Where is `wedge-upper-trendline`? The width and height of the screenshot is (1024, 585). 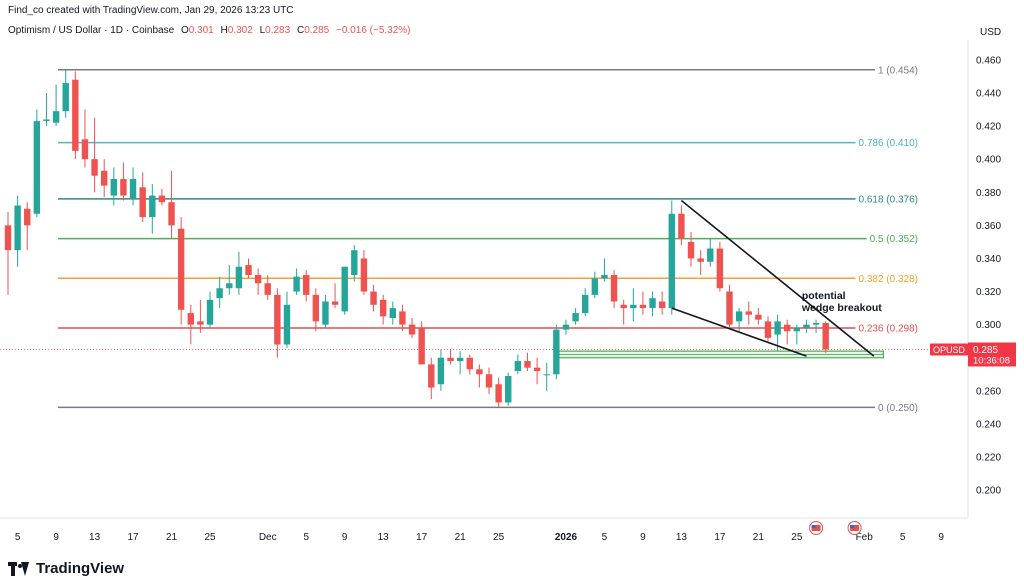 wedge-upper-trendline is located at coordinates (777, 278).